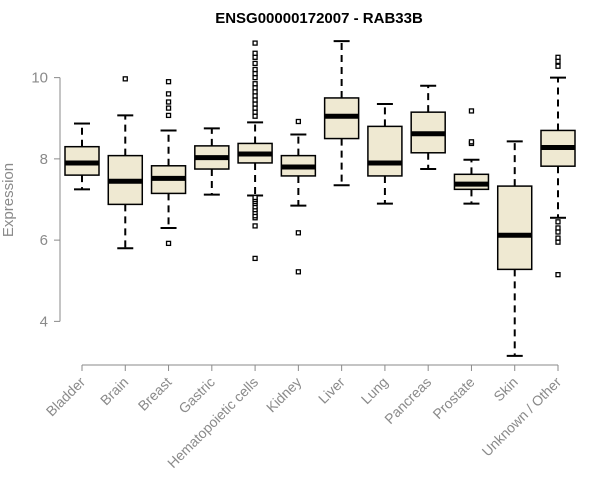 The height and width of the screenshot is (500, 600). What do you see at coordinates (374, 390) in the screenshot?
I see `x-tick-label: Lung` at bounding box center [374, 390].